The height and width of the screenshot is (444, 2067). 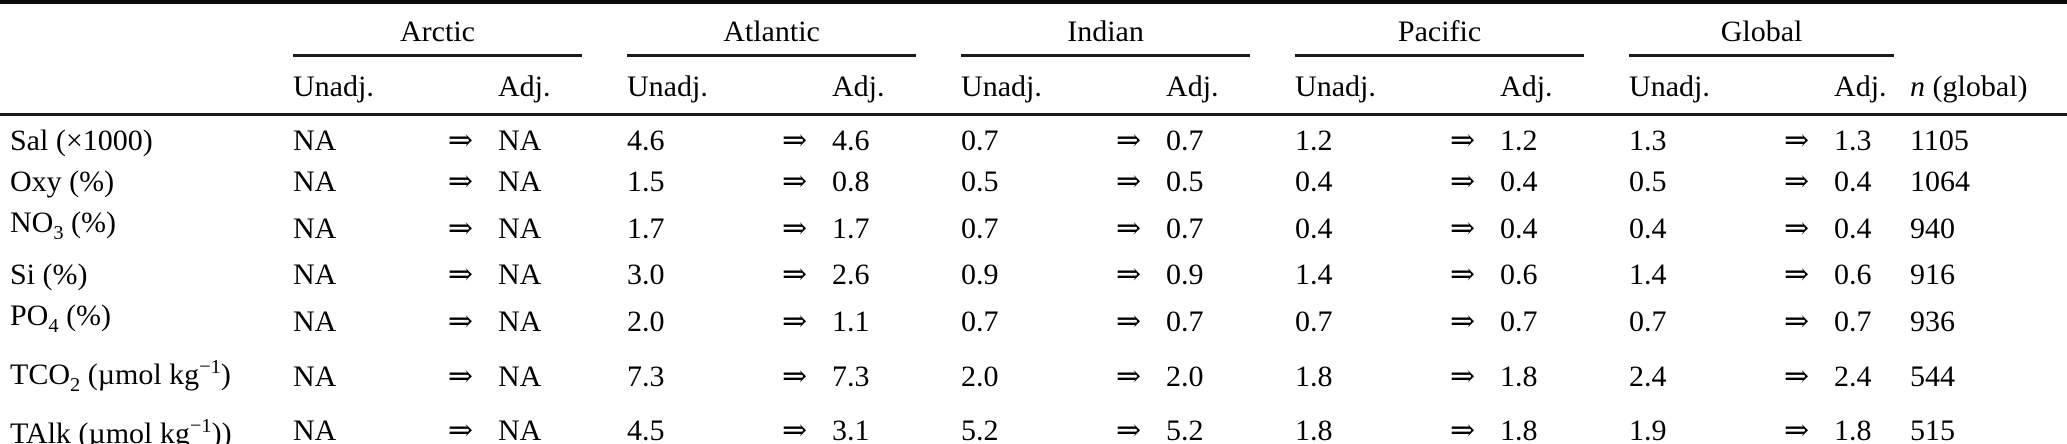 What do you see at coordinates (851, 181) in the screenshot?
I see `adj-value: 0.8` at bounding box center [851, 181].